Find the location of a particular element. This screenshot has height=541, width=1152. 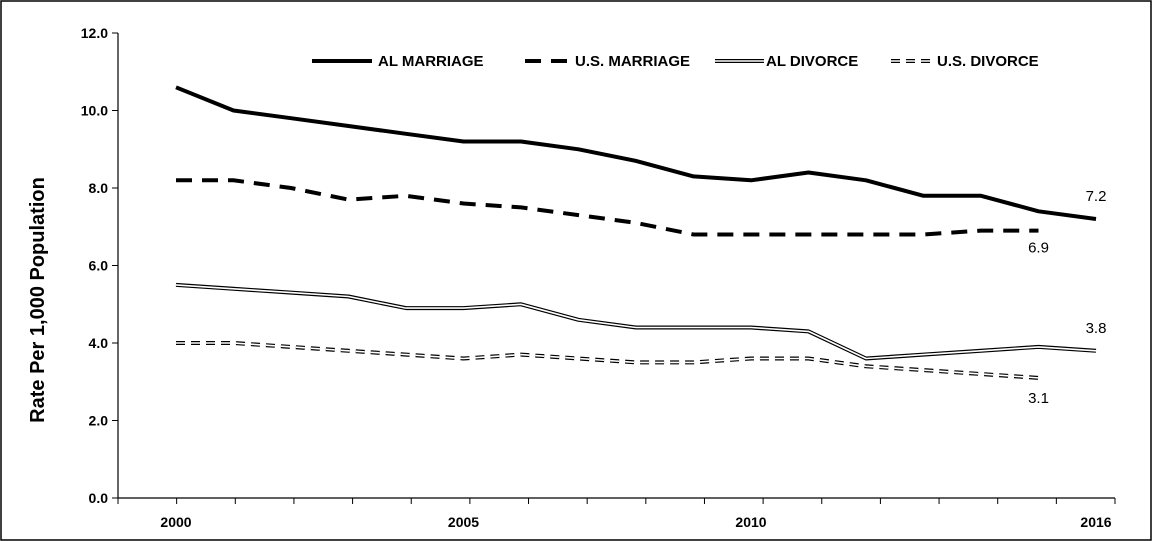

legend-label: AL DIVORCE is located at coordinates (812, 61).